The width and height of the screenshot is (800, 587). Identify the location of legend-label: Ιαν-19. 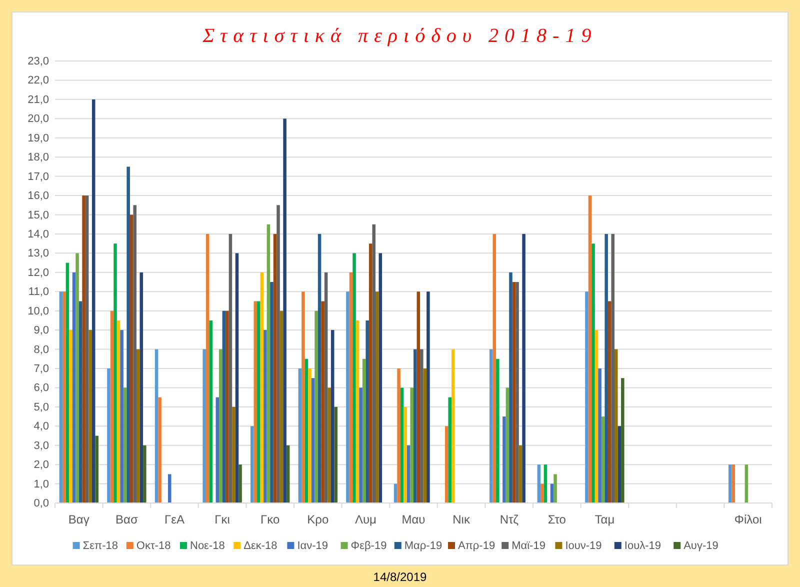
(312, 546).